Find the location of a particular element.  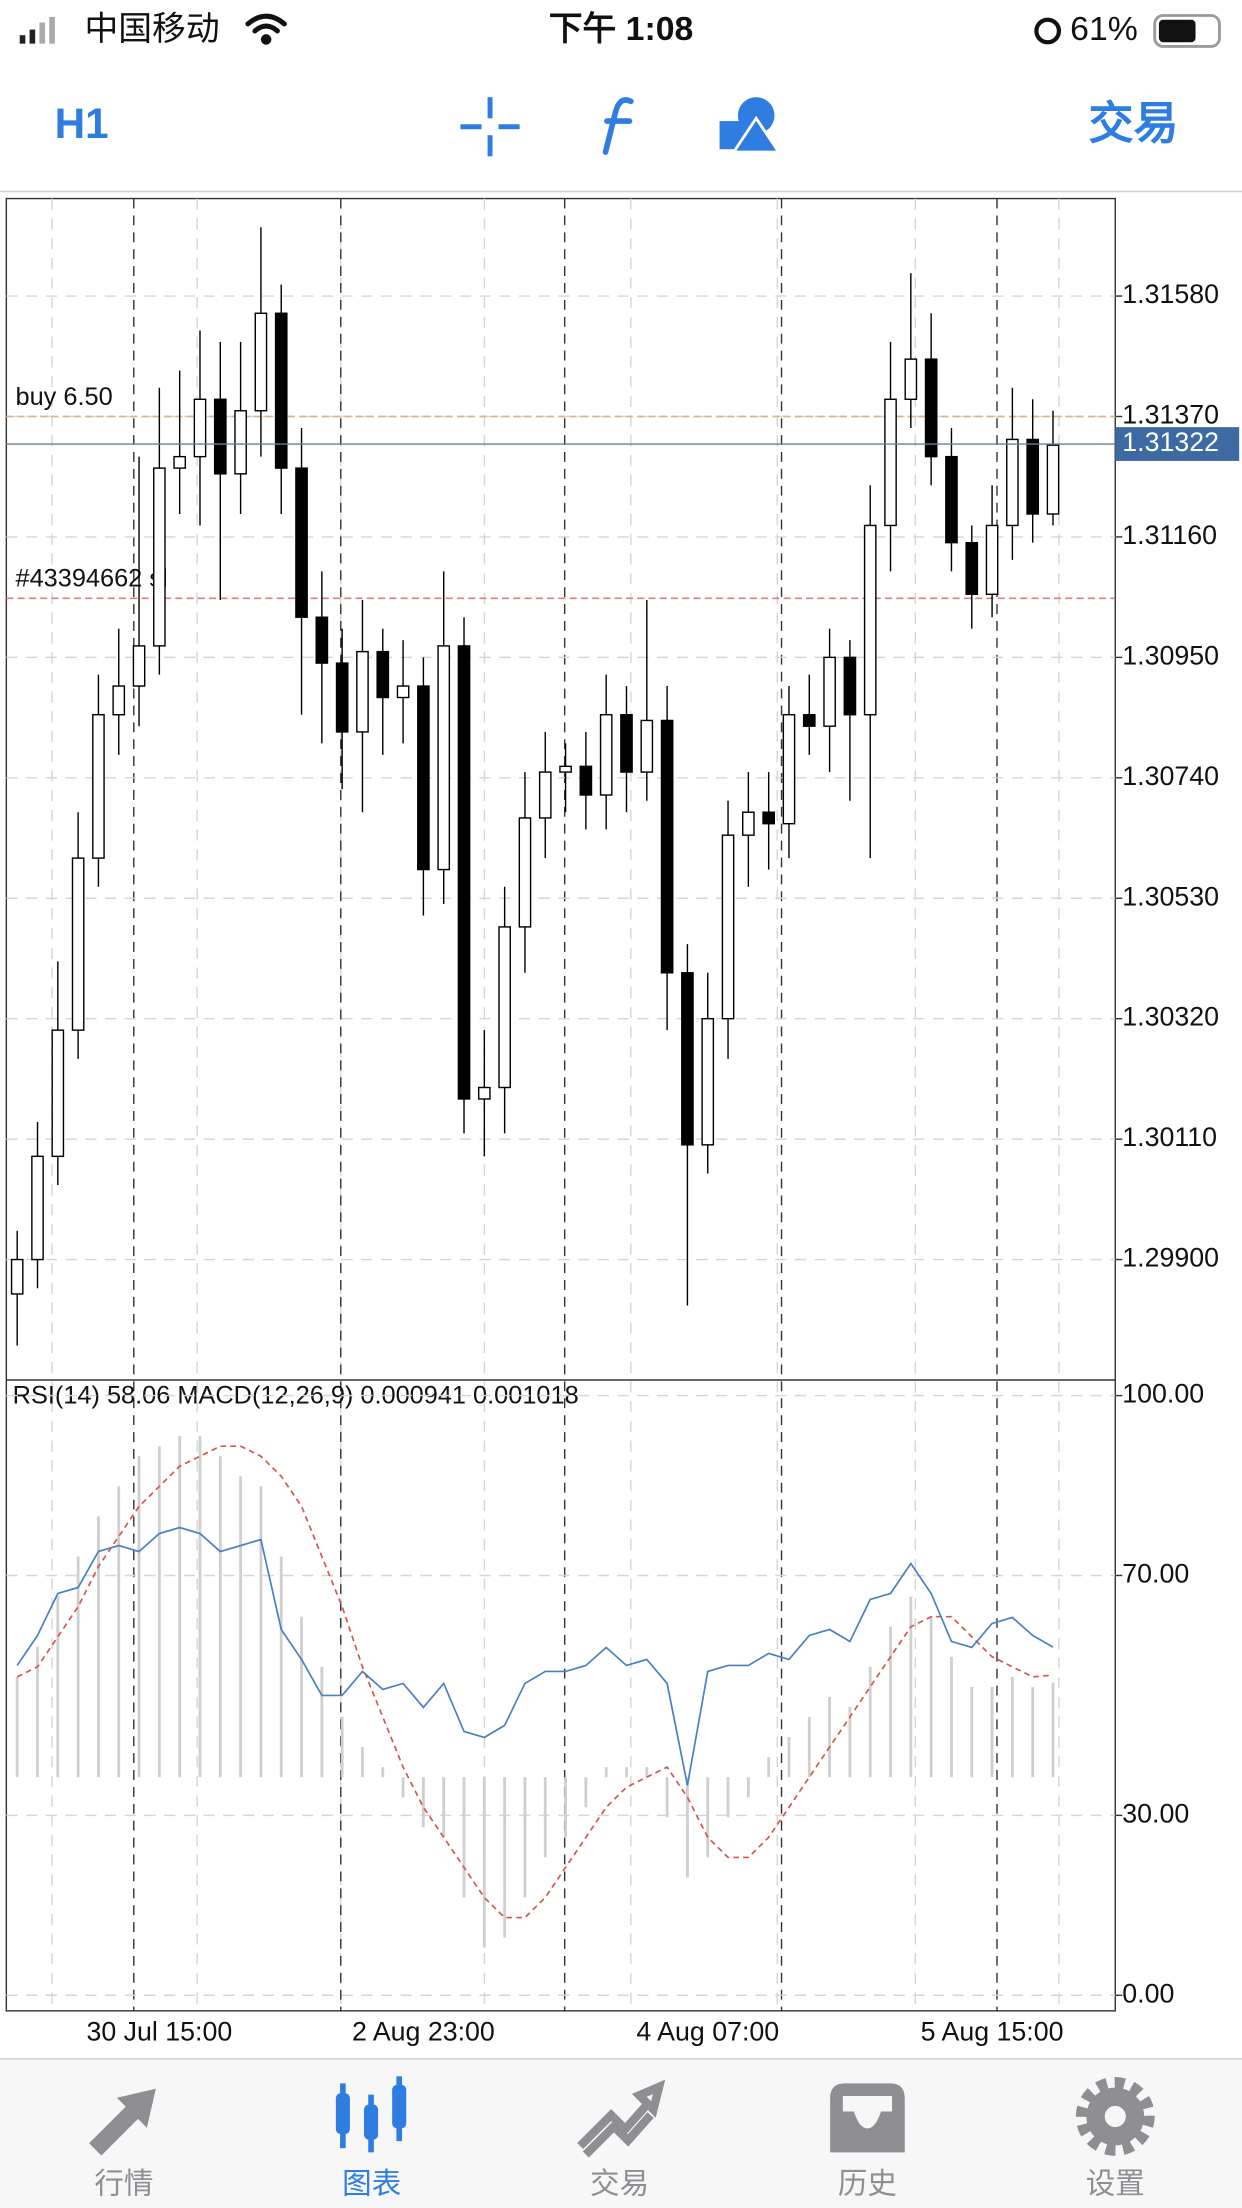

current-price-label: 1.31322 is located at coordinates (1170, 442).